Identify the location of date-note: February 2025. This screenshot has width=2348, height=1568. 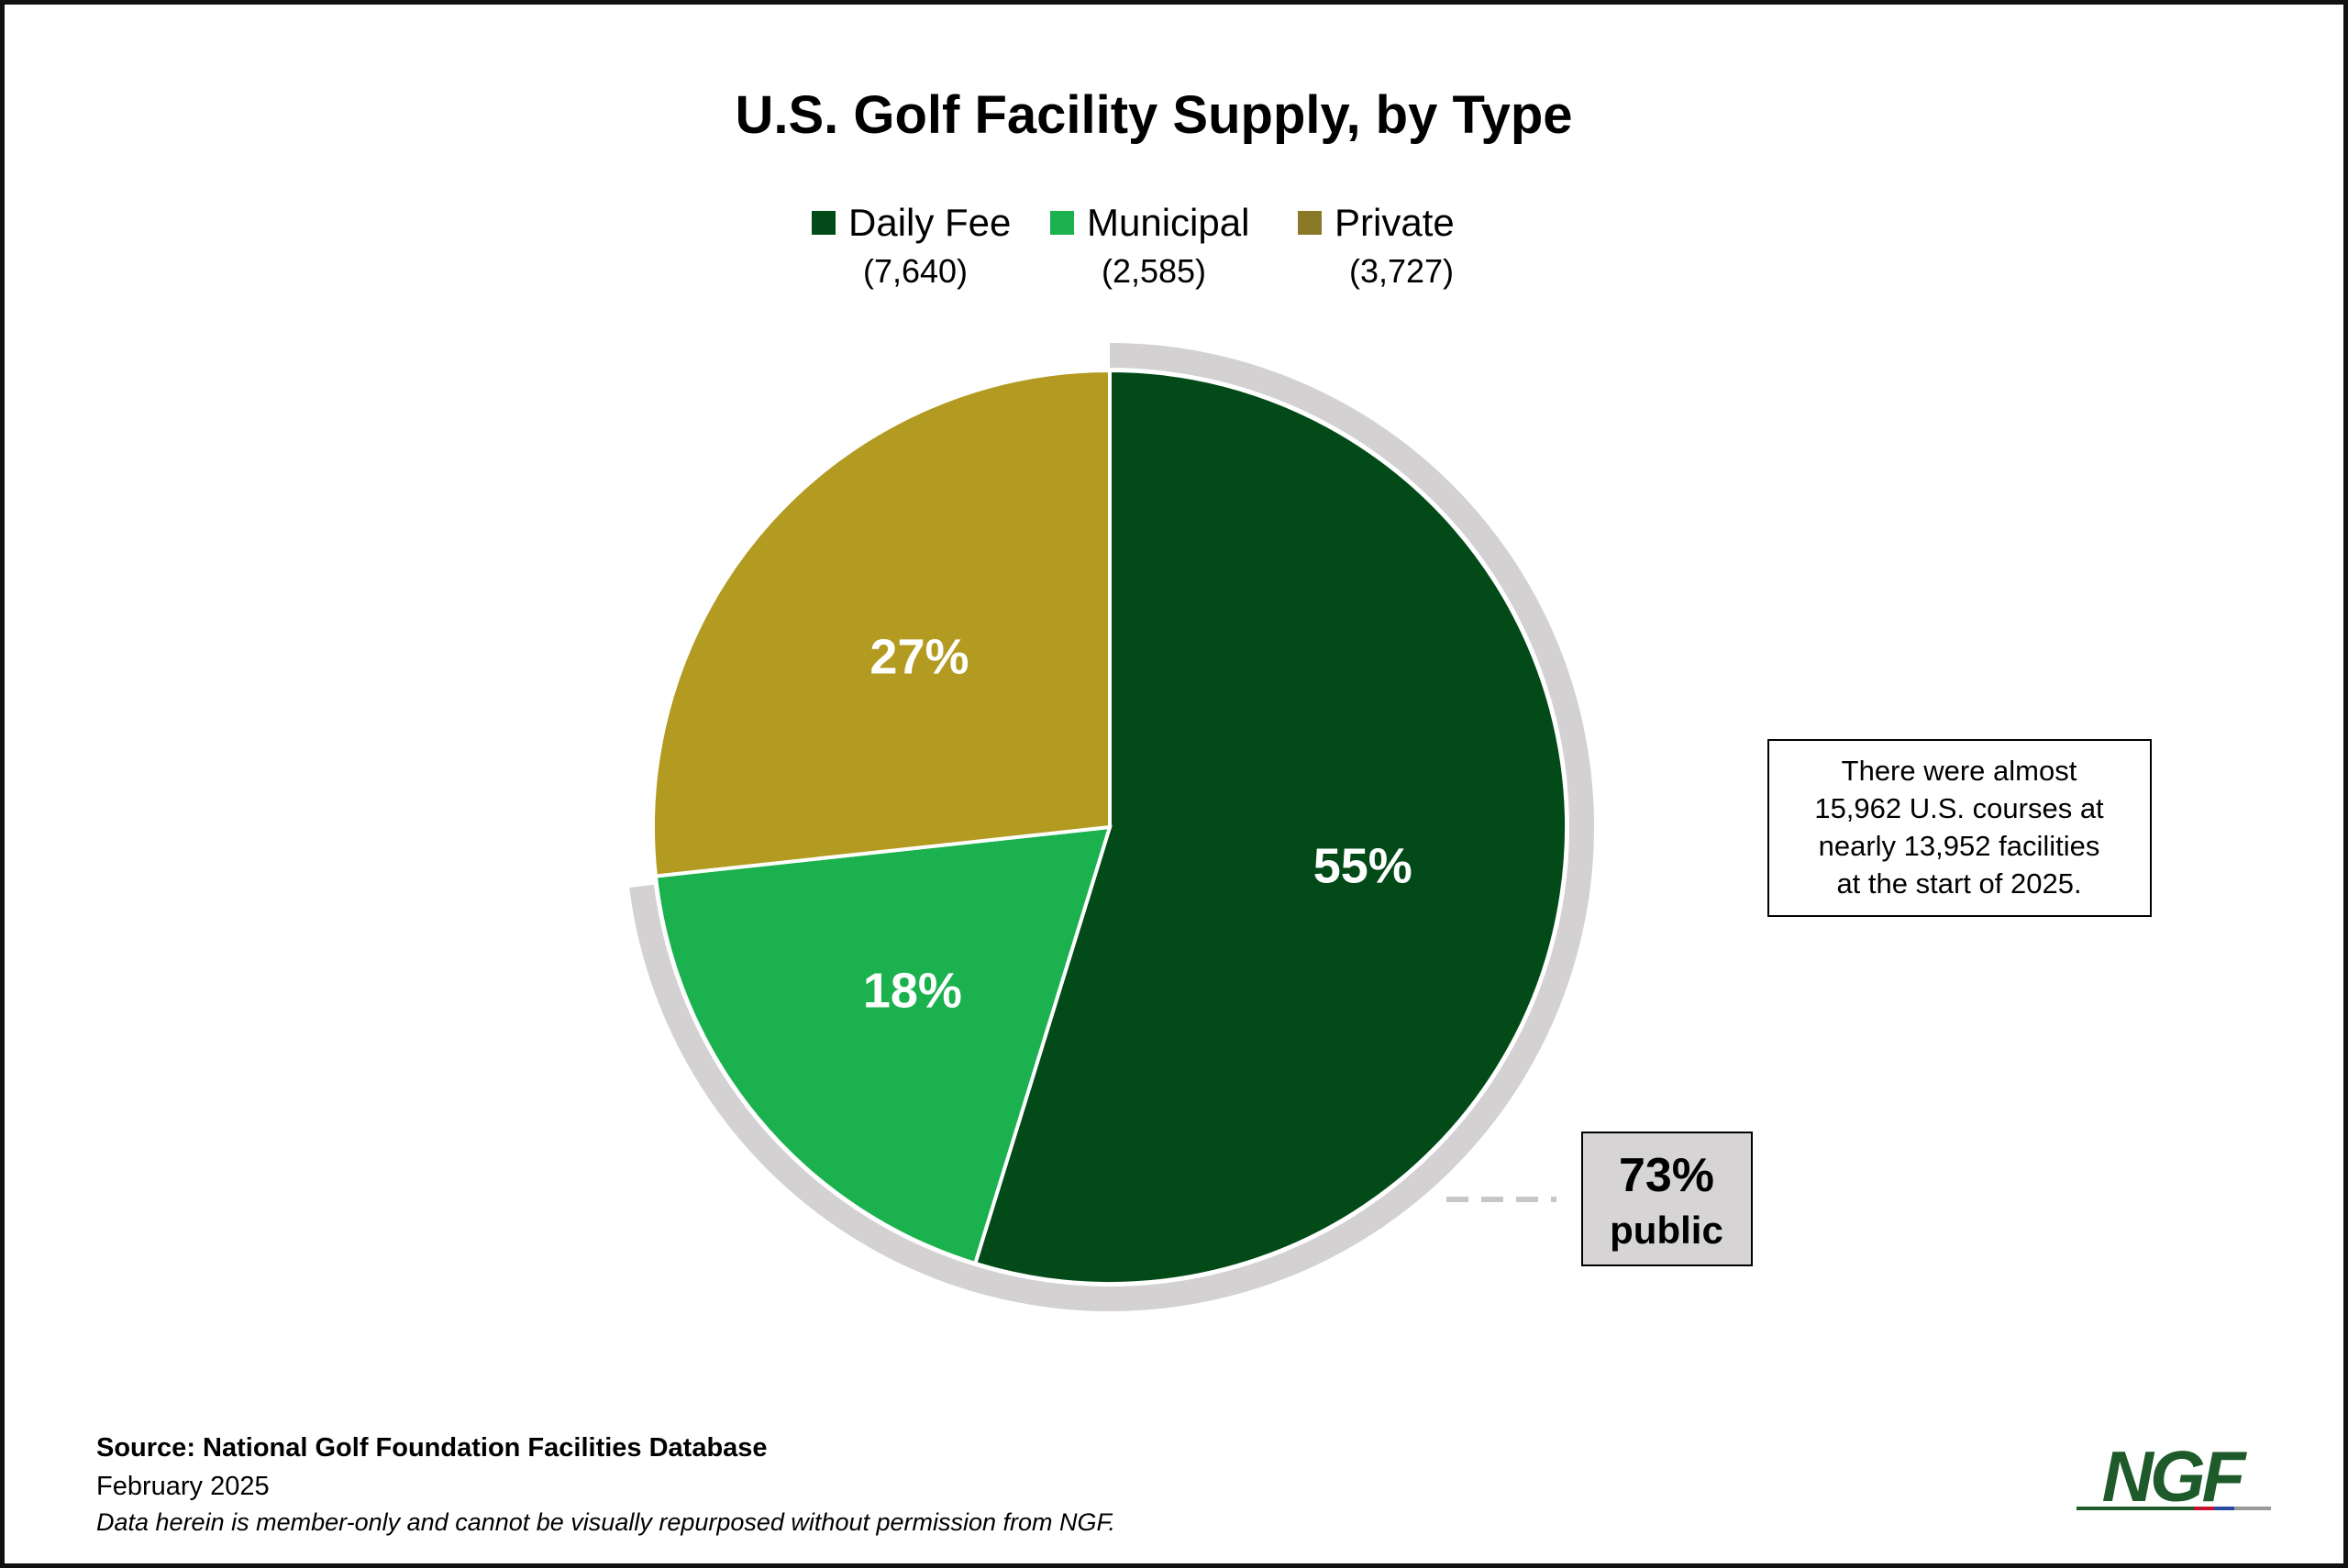
(183, 1486).